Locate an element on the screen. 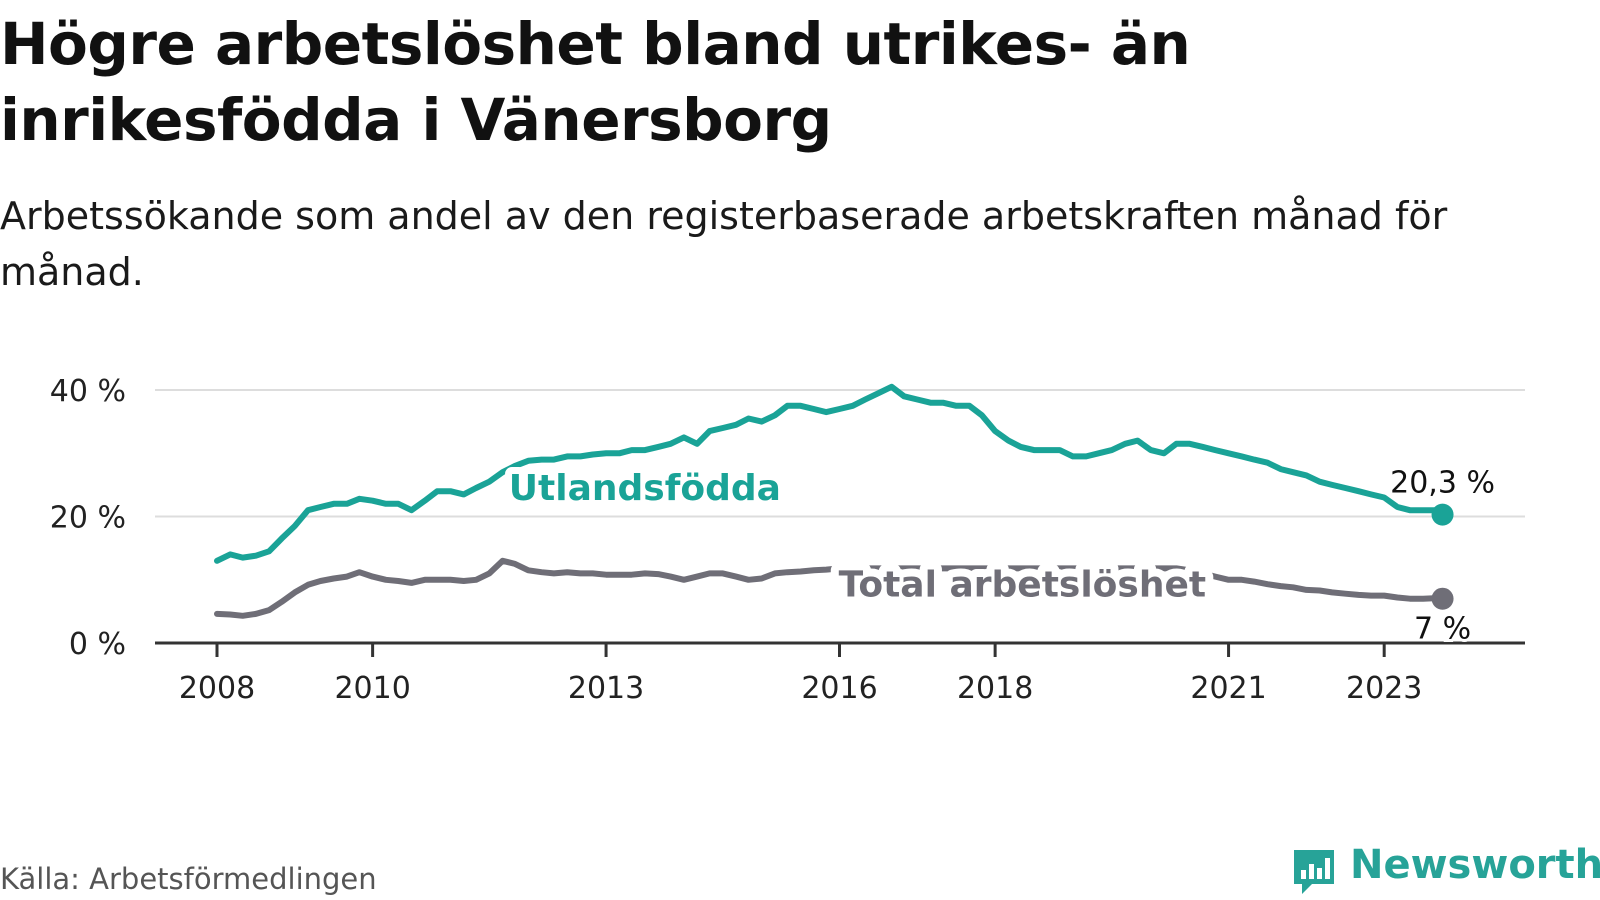 This screenshot has height=900, width=1600. y-tick-label: 40 % is located at coordinates (88, 391).